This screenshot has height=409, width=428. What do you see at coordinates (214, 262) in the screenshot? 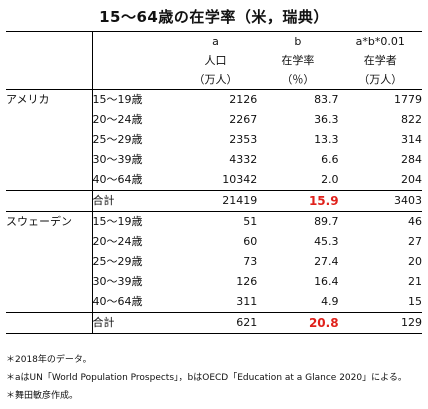
I see `table-row: 25～29歳 73 27.4 20` at bounding box center [214, 262].